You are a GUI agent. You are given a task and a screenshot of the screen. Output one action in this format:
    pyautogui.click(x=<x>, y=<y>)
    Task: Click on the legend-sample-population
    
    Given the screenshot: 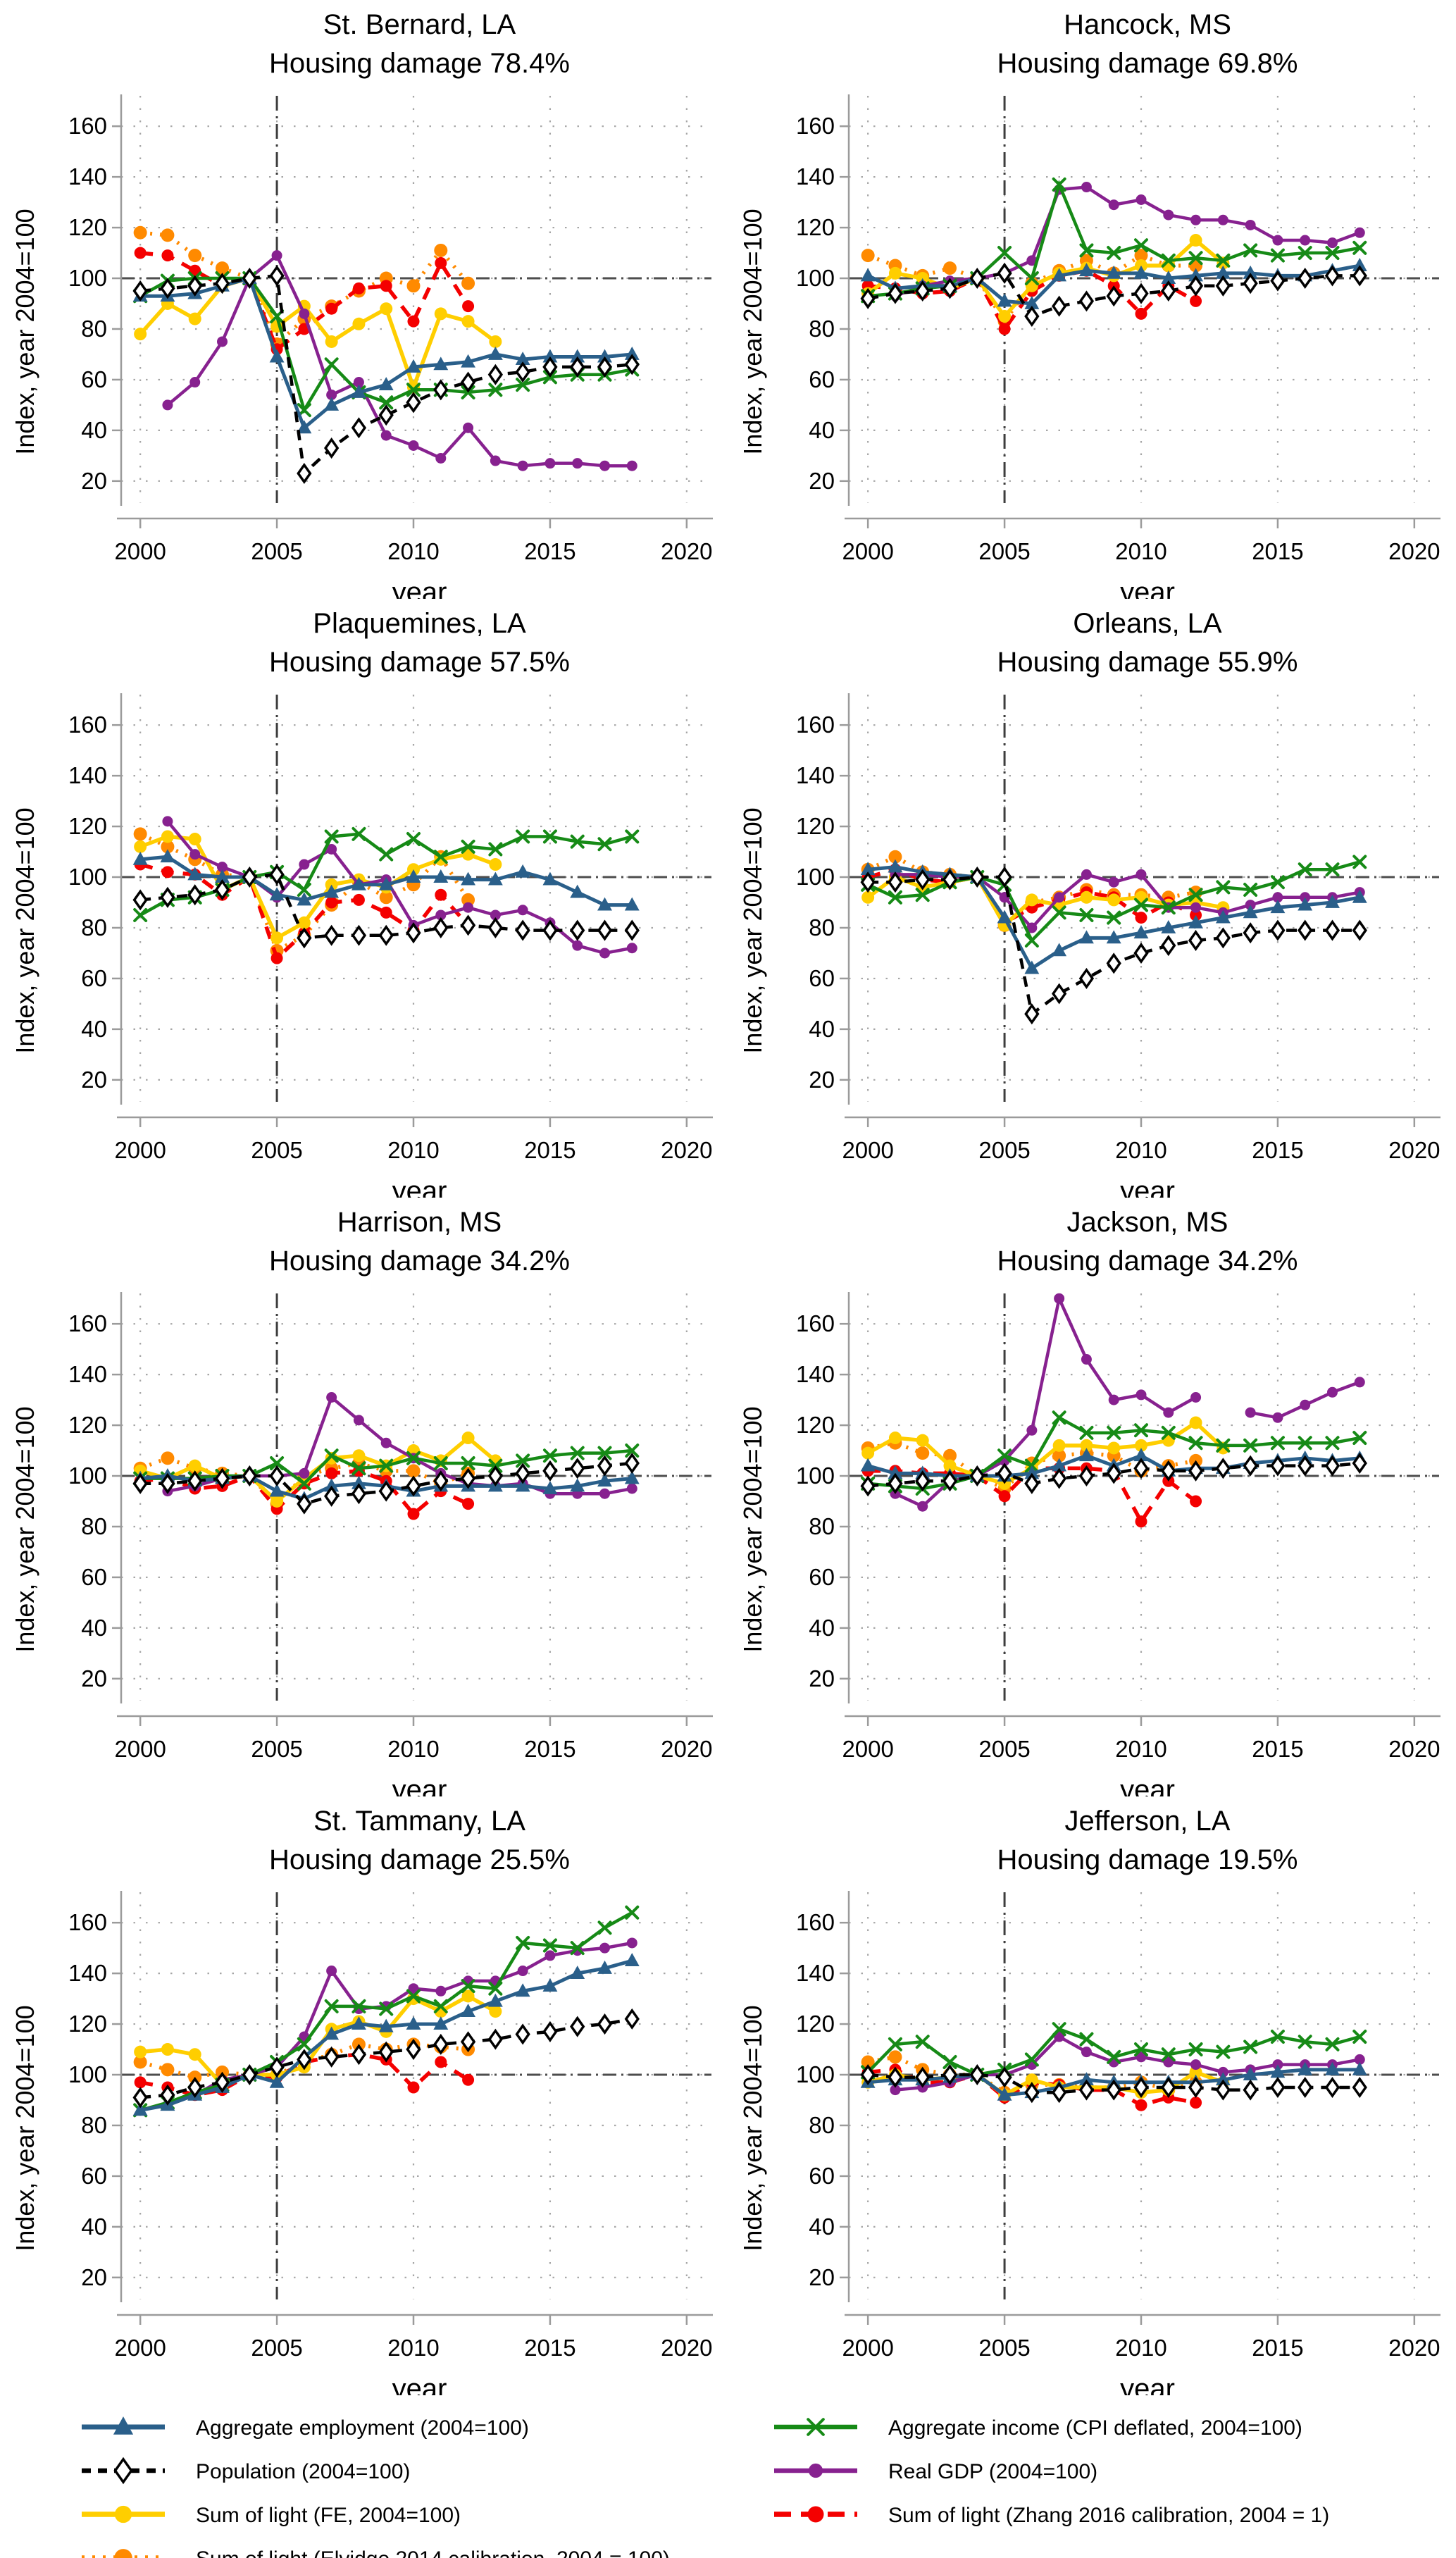 What is the action you would take?
    pyautogui.click(x=123, y=2470)
    